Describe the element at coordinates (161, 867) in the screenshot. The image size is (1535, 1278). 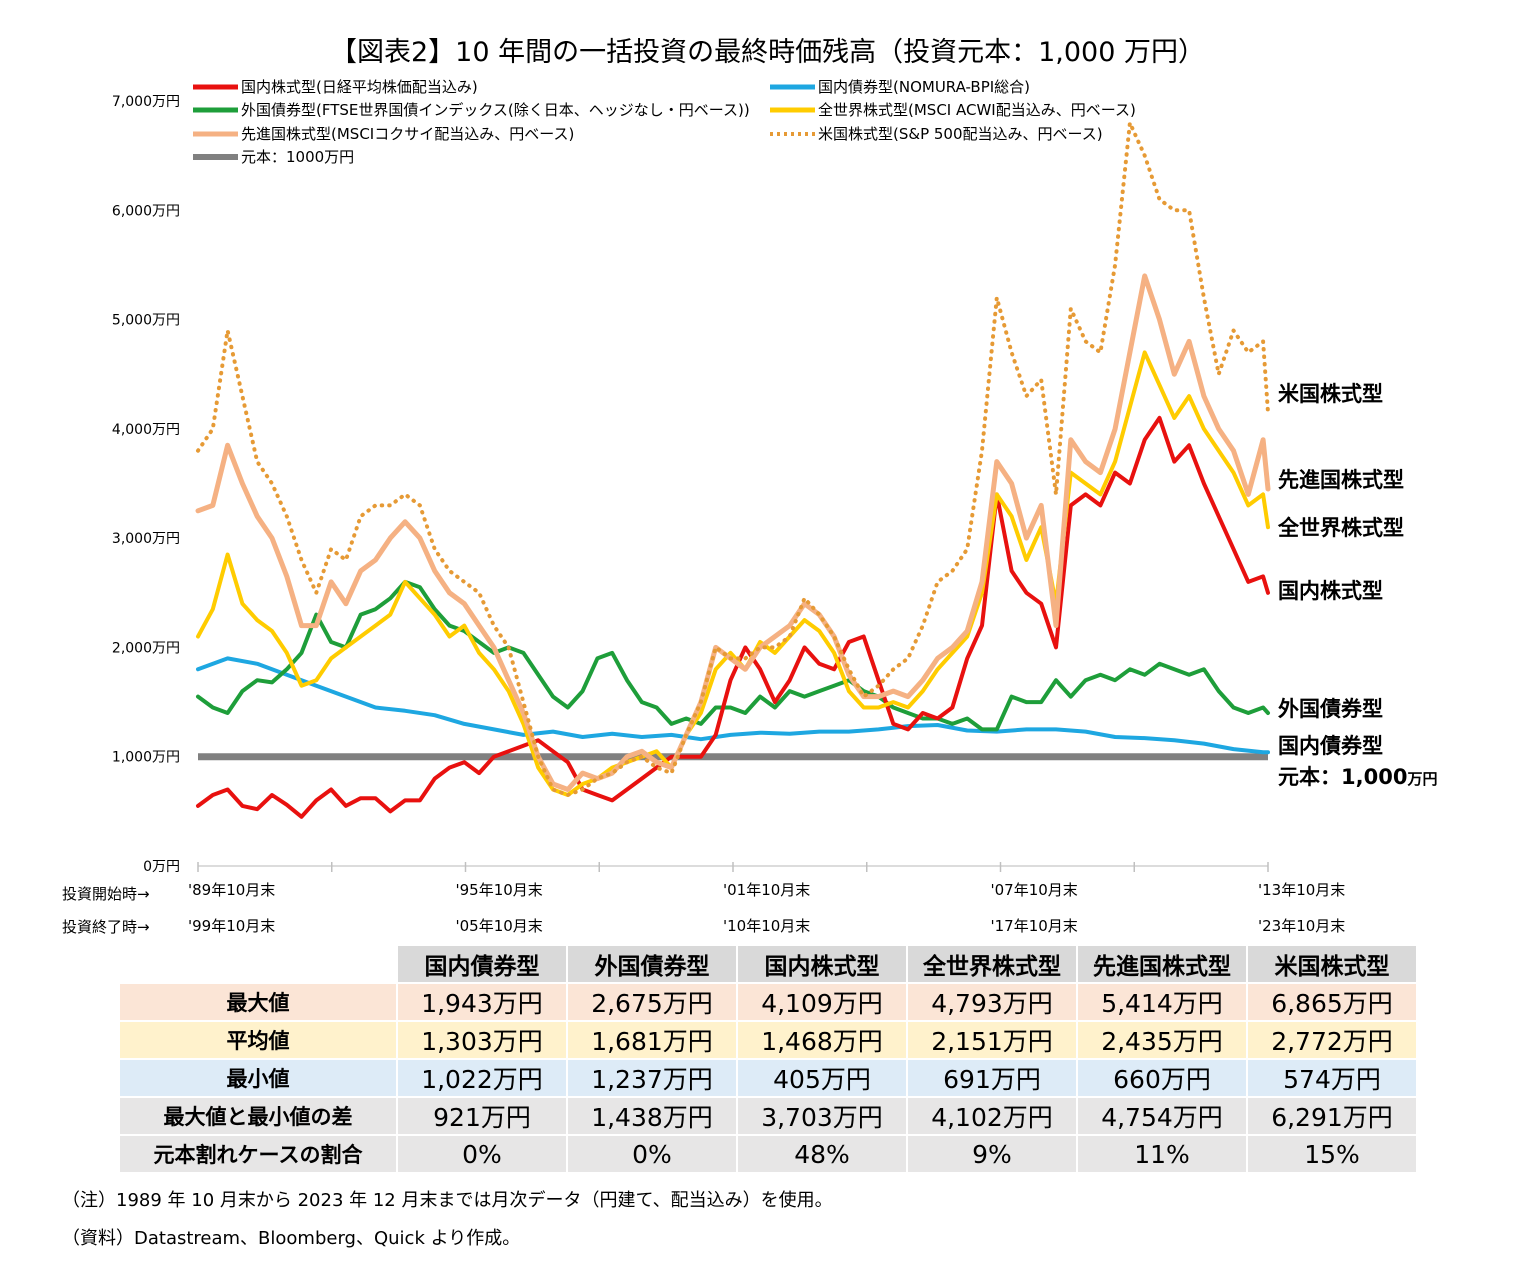
I see `y-tick-label: 0万円` at that location.